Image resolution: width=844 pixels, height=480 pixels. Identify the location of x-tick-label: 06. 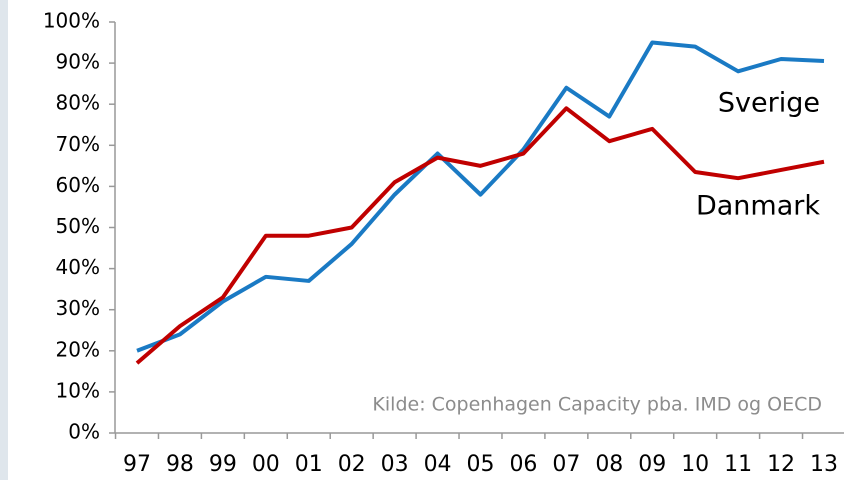
(523, 464).